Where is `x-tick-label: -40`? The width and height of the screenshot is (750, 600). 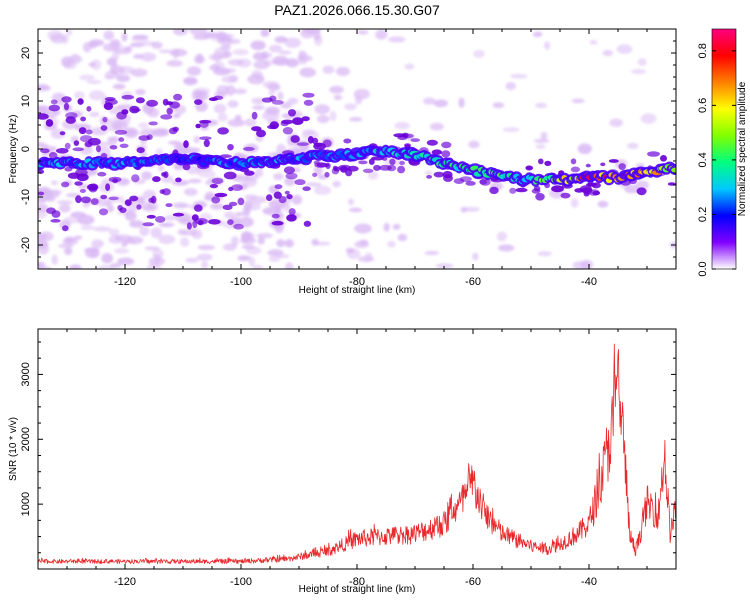
x-tick-label: -40 is located at coordinates (589, 282).